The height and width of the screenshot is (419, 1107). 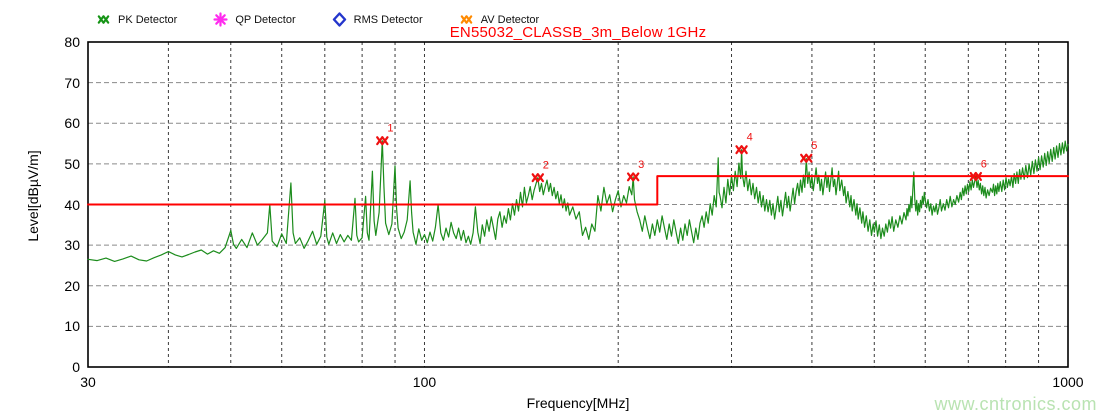 What do you see at coordinates (578, 403) in the screenshot?
I see `x-axis-label: Frequency[MHz]` at bounding box center [578, 403].